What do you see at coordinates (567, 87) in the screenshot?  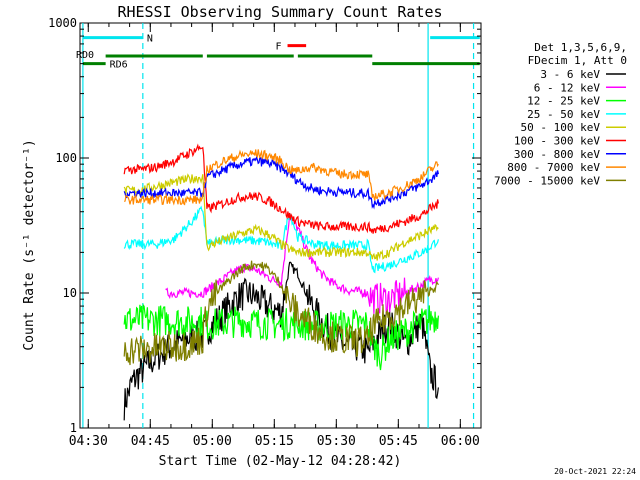 I see `legend-entry-label: 6 - 12 keV` at bounding box center [567, 87].